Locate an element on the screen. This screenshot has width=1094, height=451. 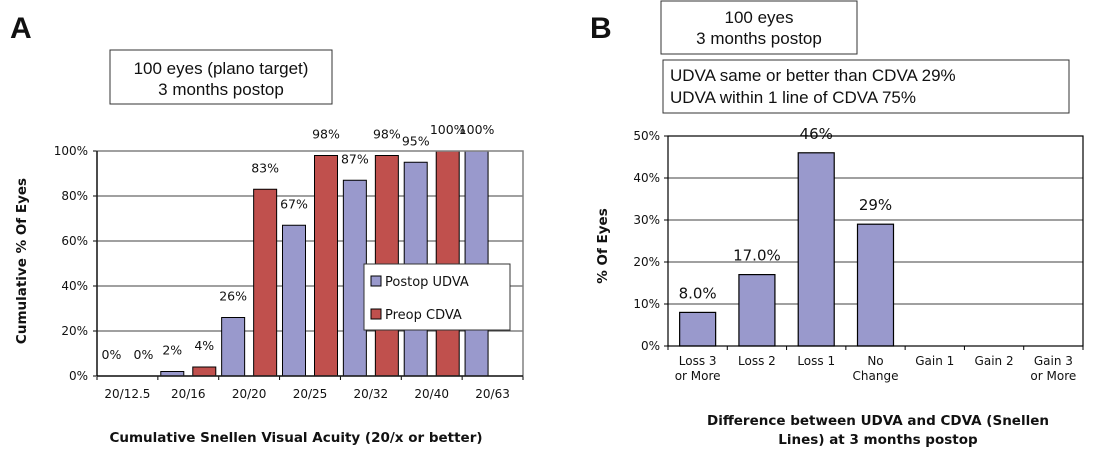
panel-b-stats-line-2: UDVA within 1 line of CDVA 75% is located at coordinates (793, 97).